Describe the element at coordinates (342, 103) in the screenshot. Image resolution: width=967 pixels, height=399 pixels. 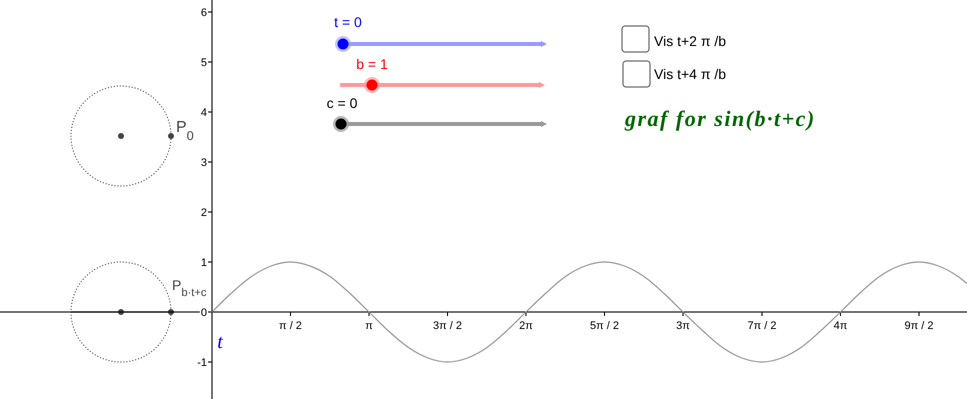
I see `annotation: c = 0` at that location.